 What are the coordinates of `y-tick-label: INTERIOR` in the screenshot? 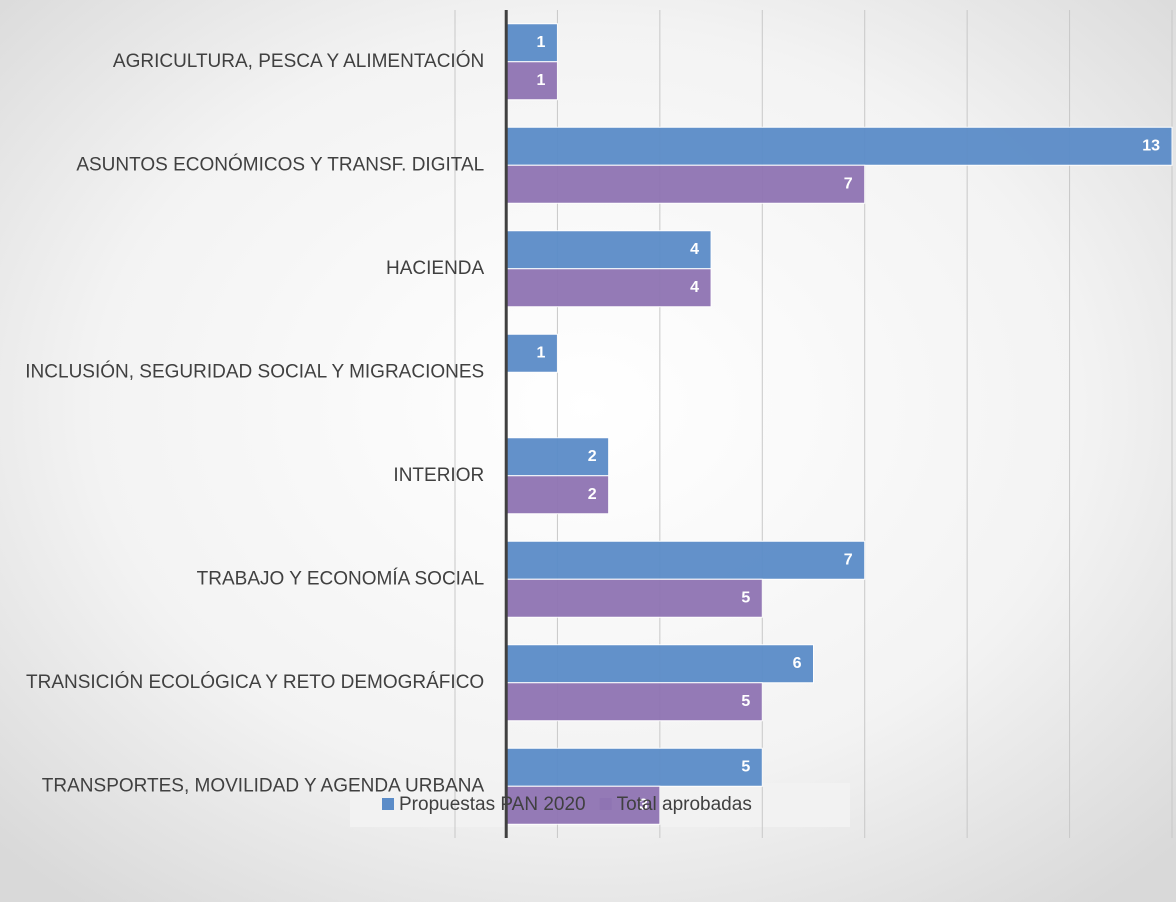 It's located at (438, 475).